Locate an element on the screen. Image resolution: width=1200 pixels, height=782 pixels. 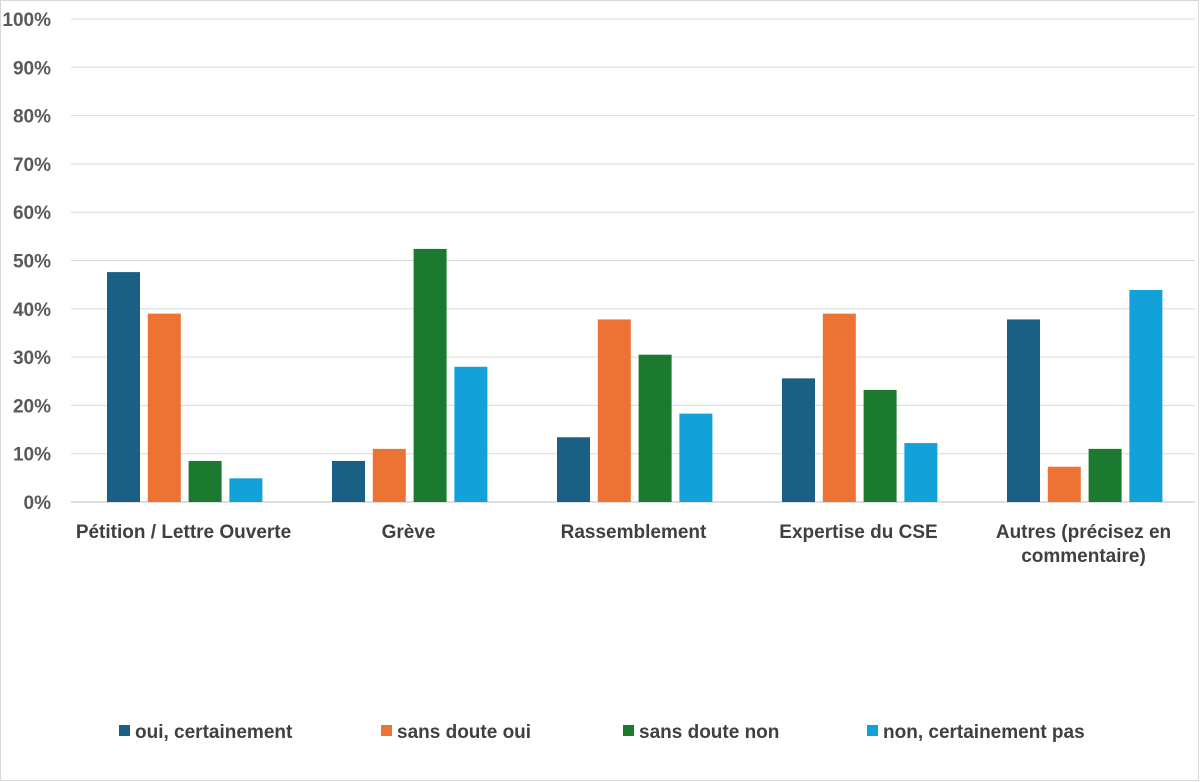
y-tick-label: 20% is located at coordinates (32, 406).